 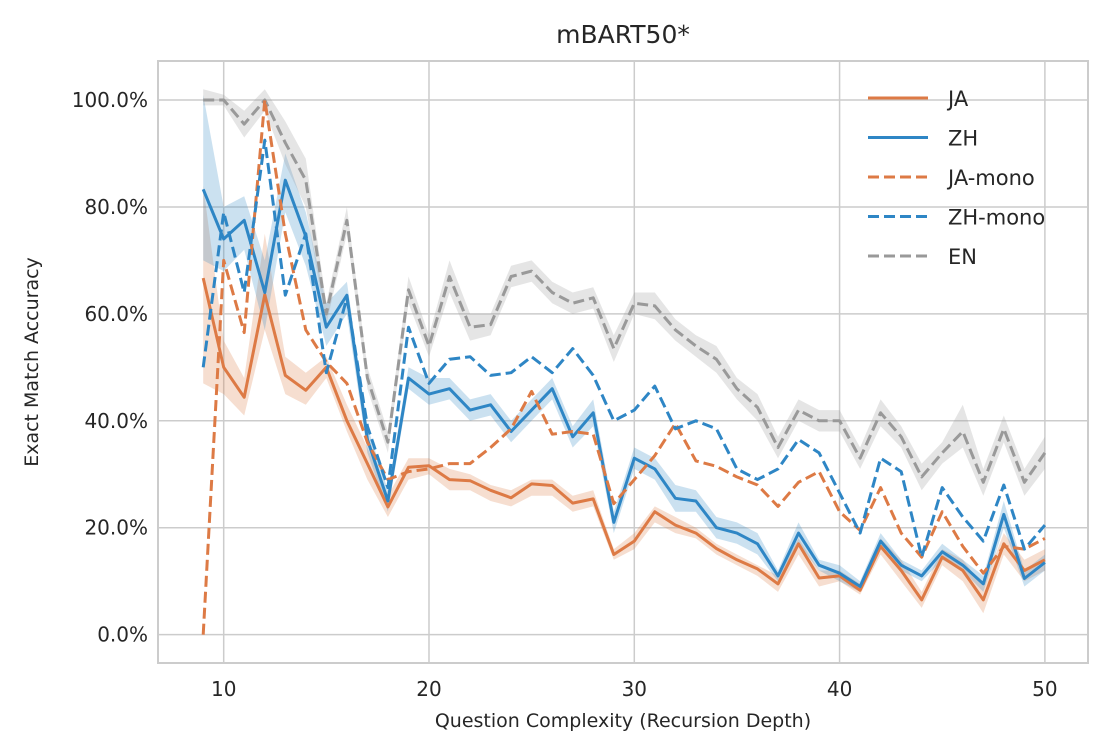 What do you see at coordinates (122, 635) in the screenshot?
I see `y-tick-label: 0.0%` at bounding box center [122, 635].